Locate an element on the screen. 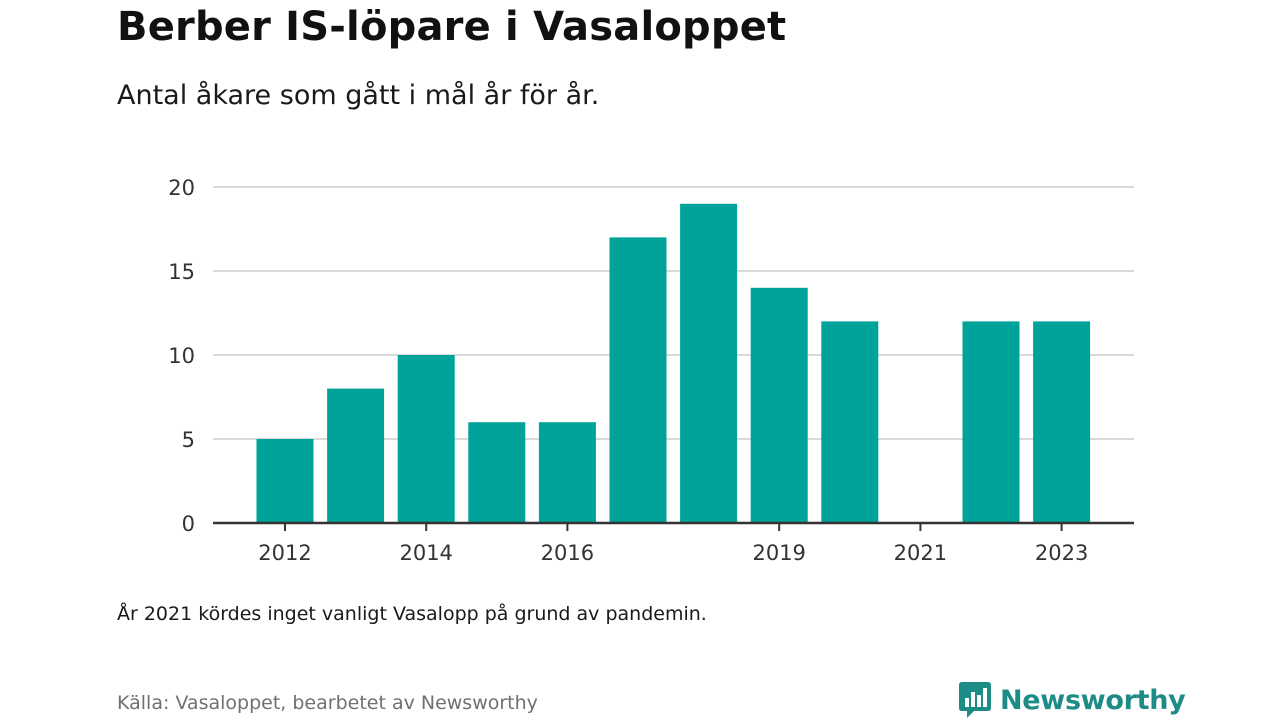 The image size is (1280, 720). brand-name: Newsworthy is located at coordinates (1093, 700).